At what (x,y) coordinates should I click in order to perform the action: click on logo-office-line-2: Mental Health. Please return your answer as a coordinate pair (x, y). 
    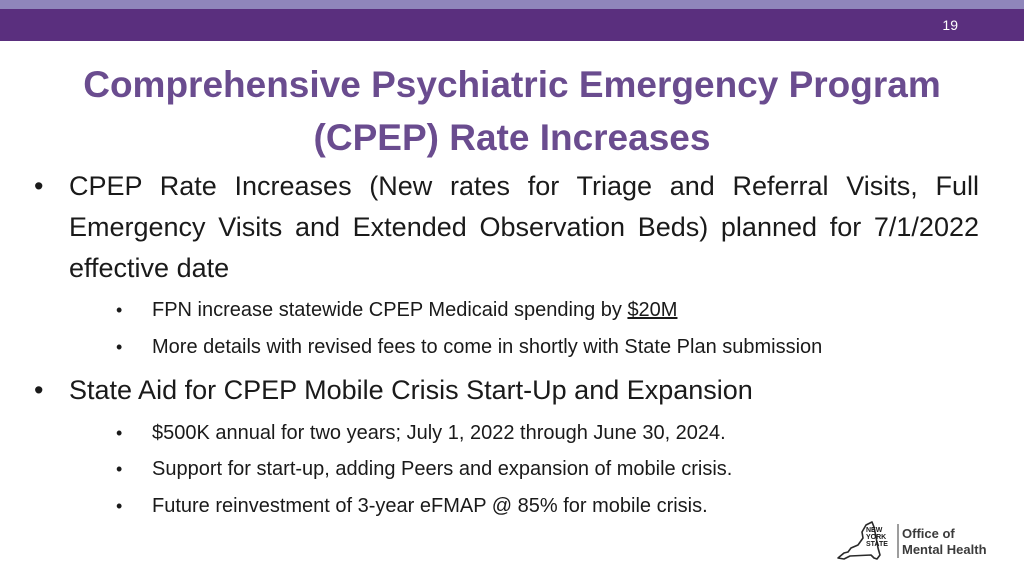
    Looking at the image, I should click on (944, 549).